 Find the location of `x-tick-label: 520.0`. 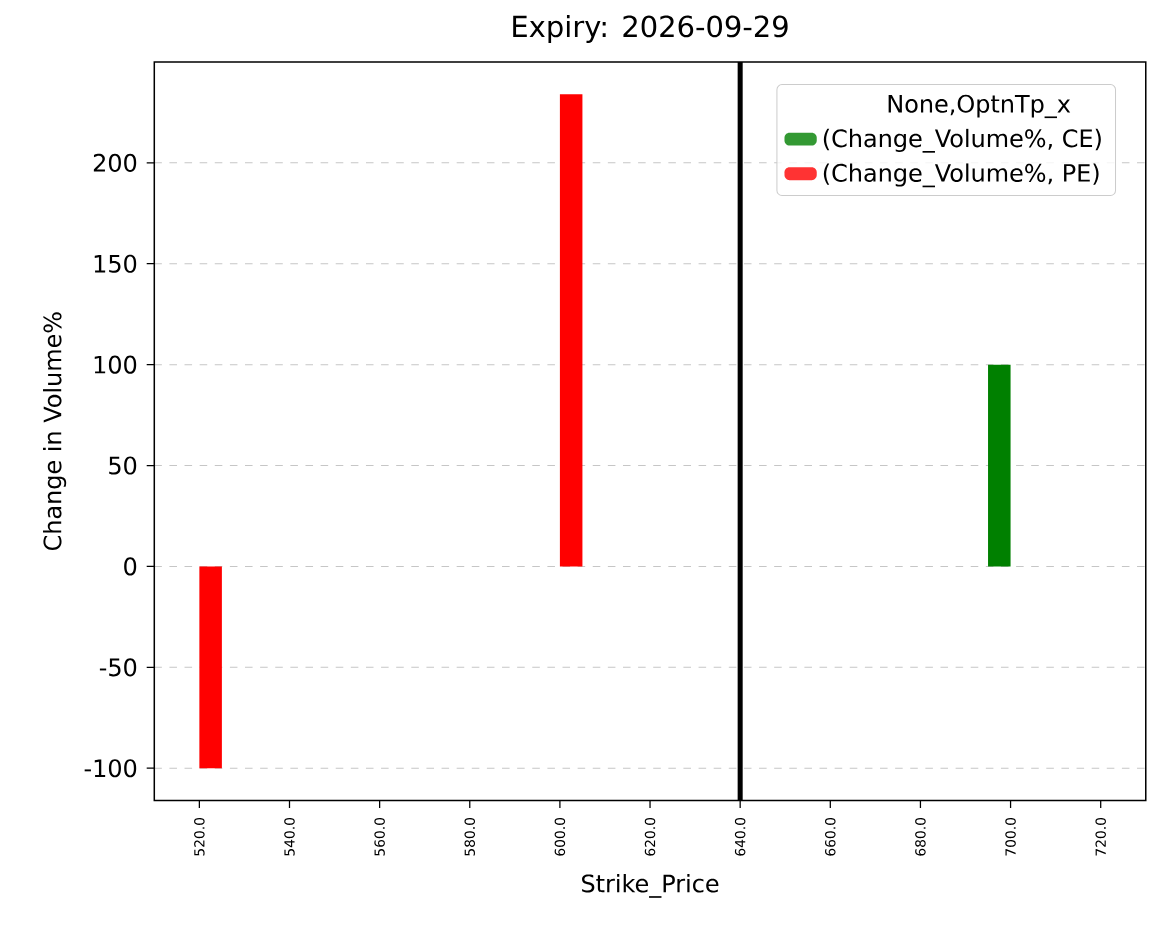

x-tick-label: 520.0 is located at coordinates (199, 836).